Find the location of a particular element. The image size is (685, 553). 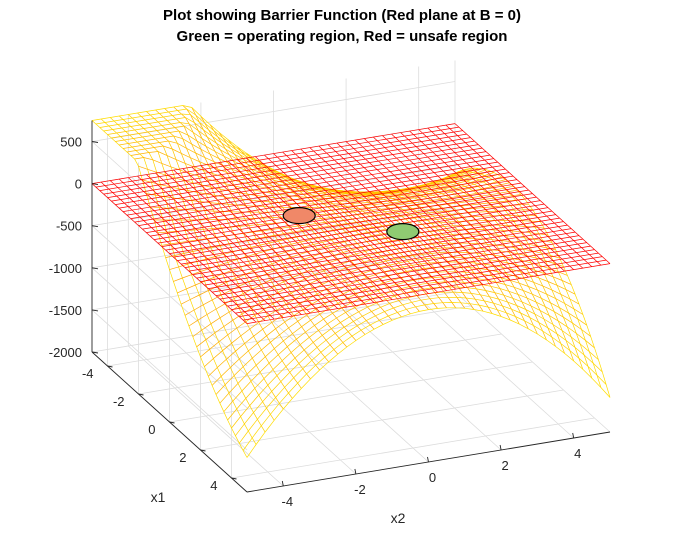

x2-tick-label-3: 2 is located at coordinates (504, 465).